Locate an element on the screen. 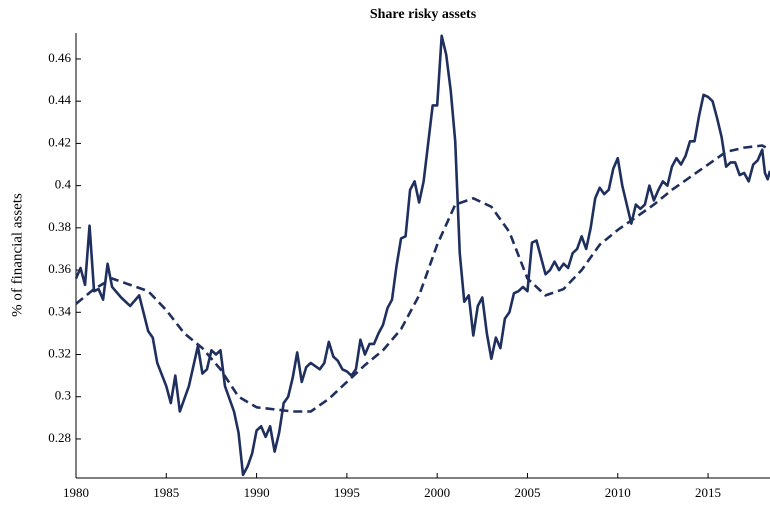 This screenshot has height=506, width=770. y-tick-label: 0.36 is located at coordinates (59, 268).